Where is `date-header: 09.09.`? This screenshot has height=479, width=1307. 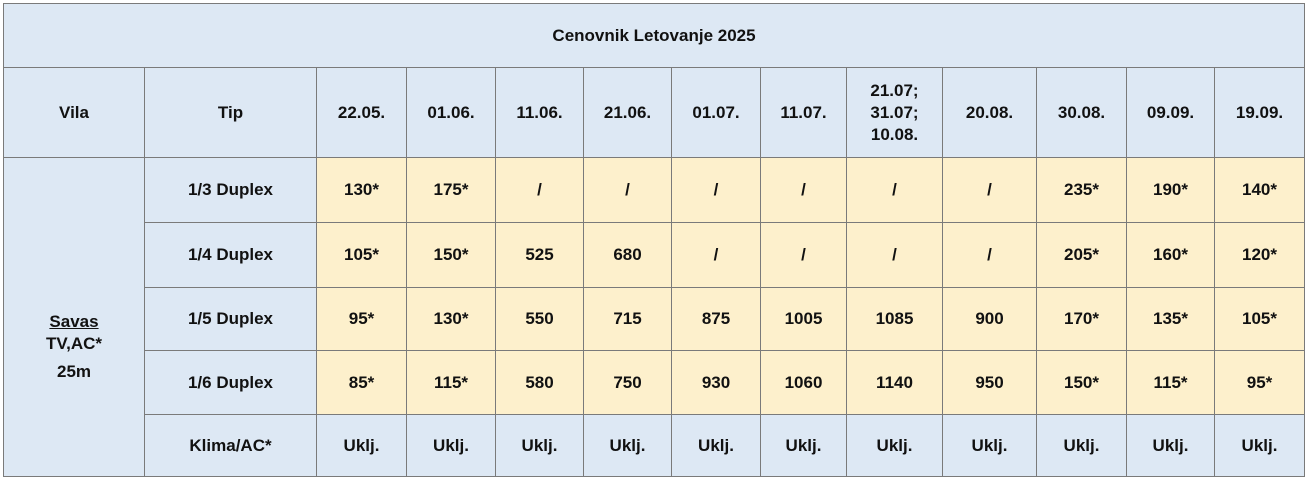 date-header: 09.09. is located at coordinates (1170, 112).